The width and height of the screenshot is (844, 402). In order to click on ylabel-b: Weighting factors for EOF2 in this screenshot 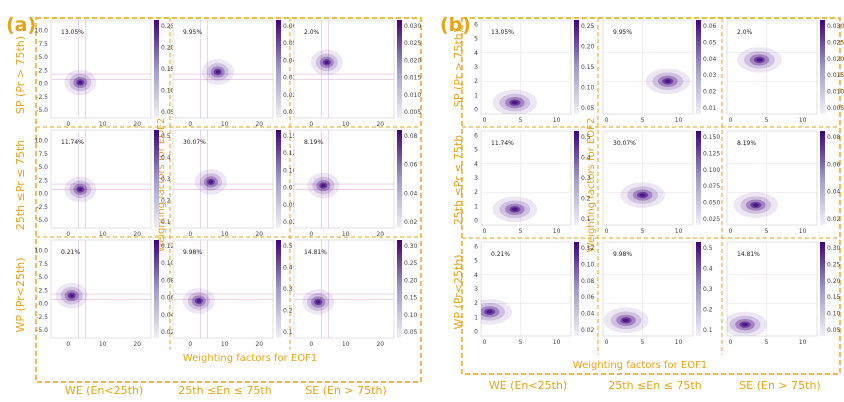, I will do `click(591, 185)`.